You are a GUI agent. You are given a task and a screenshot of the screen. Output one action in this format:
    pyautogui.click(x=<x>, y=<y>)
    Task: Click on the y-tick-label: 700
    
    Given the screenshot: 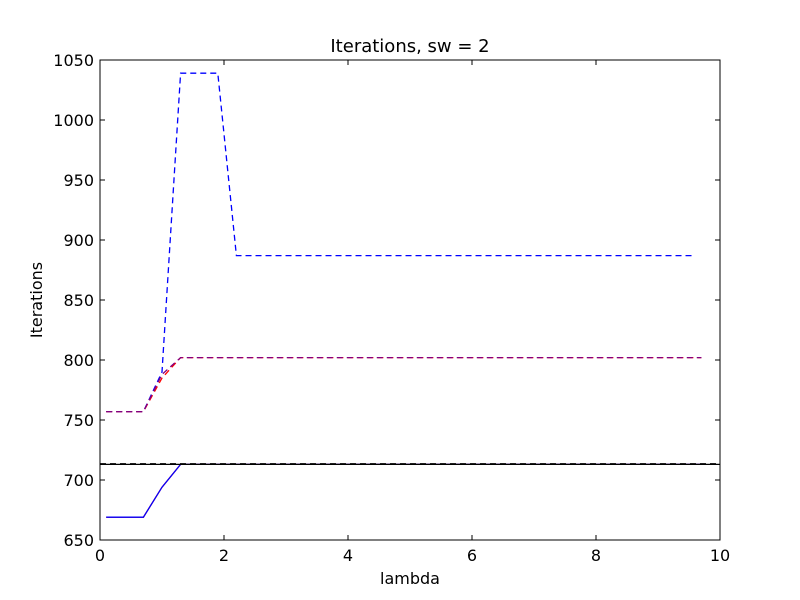 What is the action you would take?
    pyautogui.click(x=78, y=480)
    